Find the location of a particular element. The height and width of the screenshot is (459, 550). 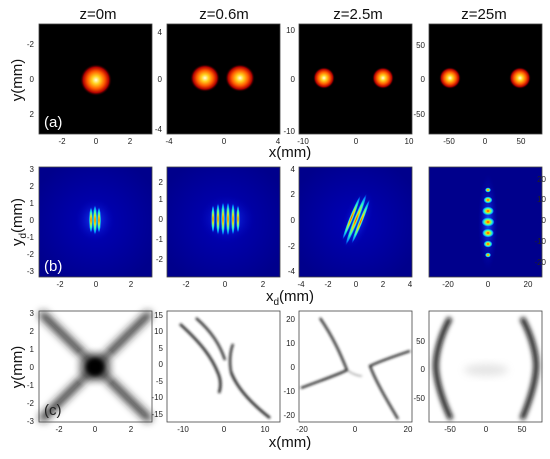

panel-c3 is located at coordinates (355, 366).